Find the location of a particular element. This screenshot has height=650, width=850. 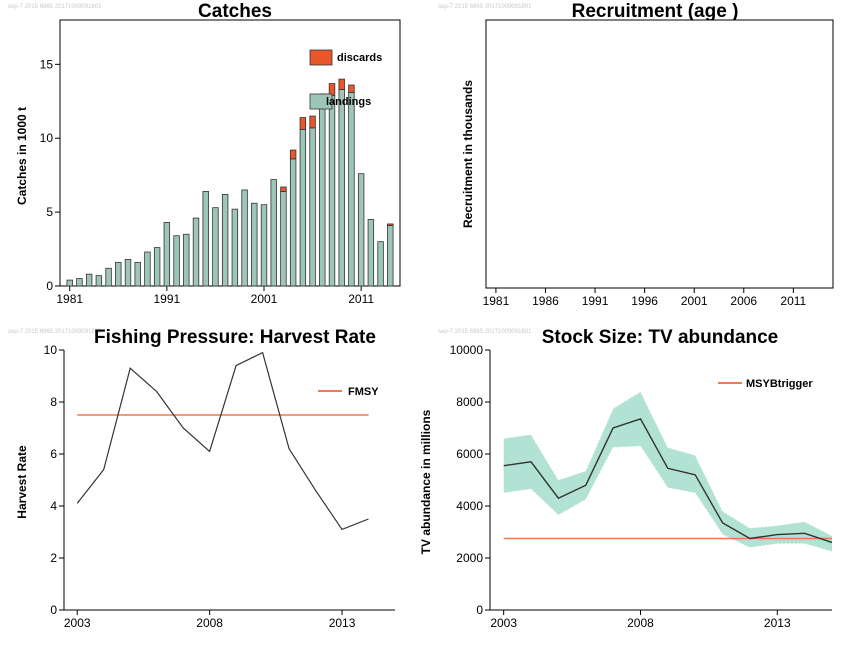

stock-y-tick-label: 0 is located at coordinates (479, 610).